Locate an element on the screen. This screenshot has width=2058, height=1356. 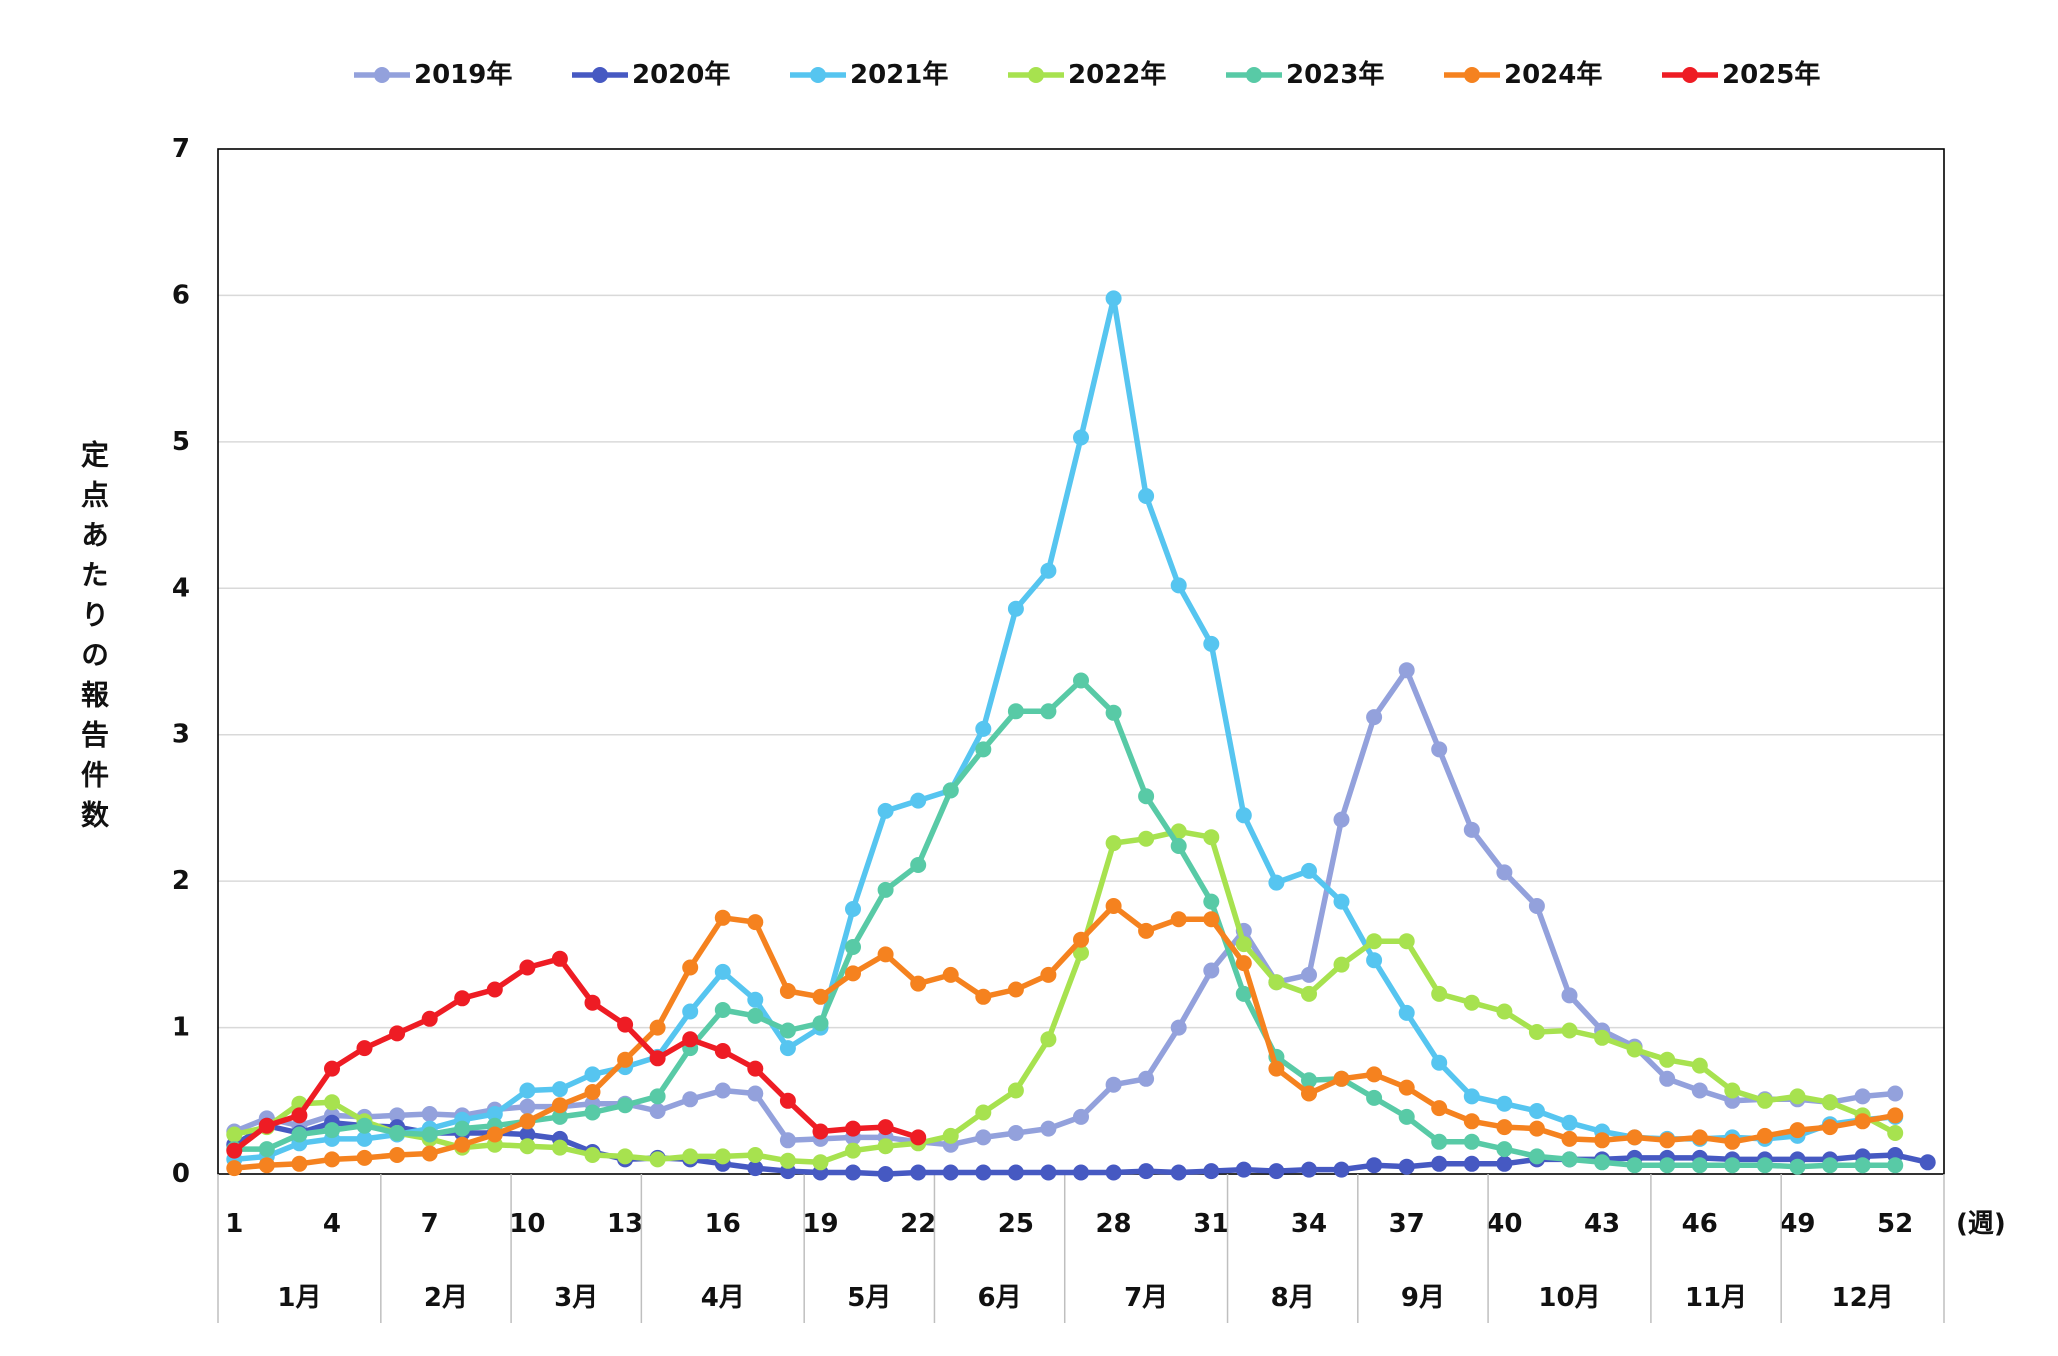
legend-item: 2019年 is located at coordinates (433, 74).